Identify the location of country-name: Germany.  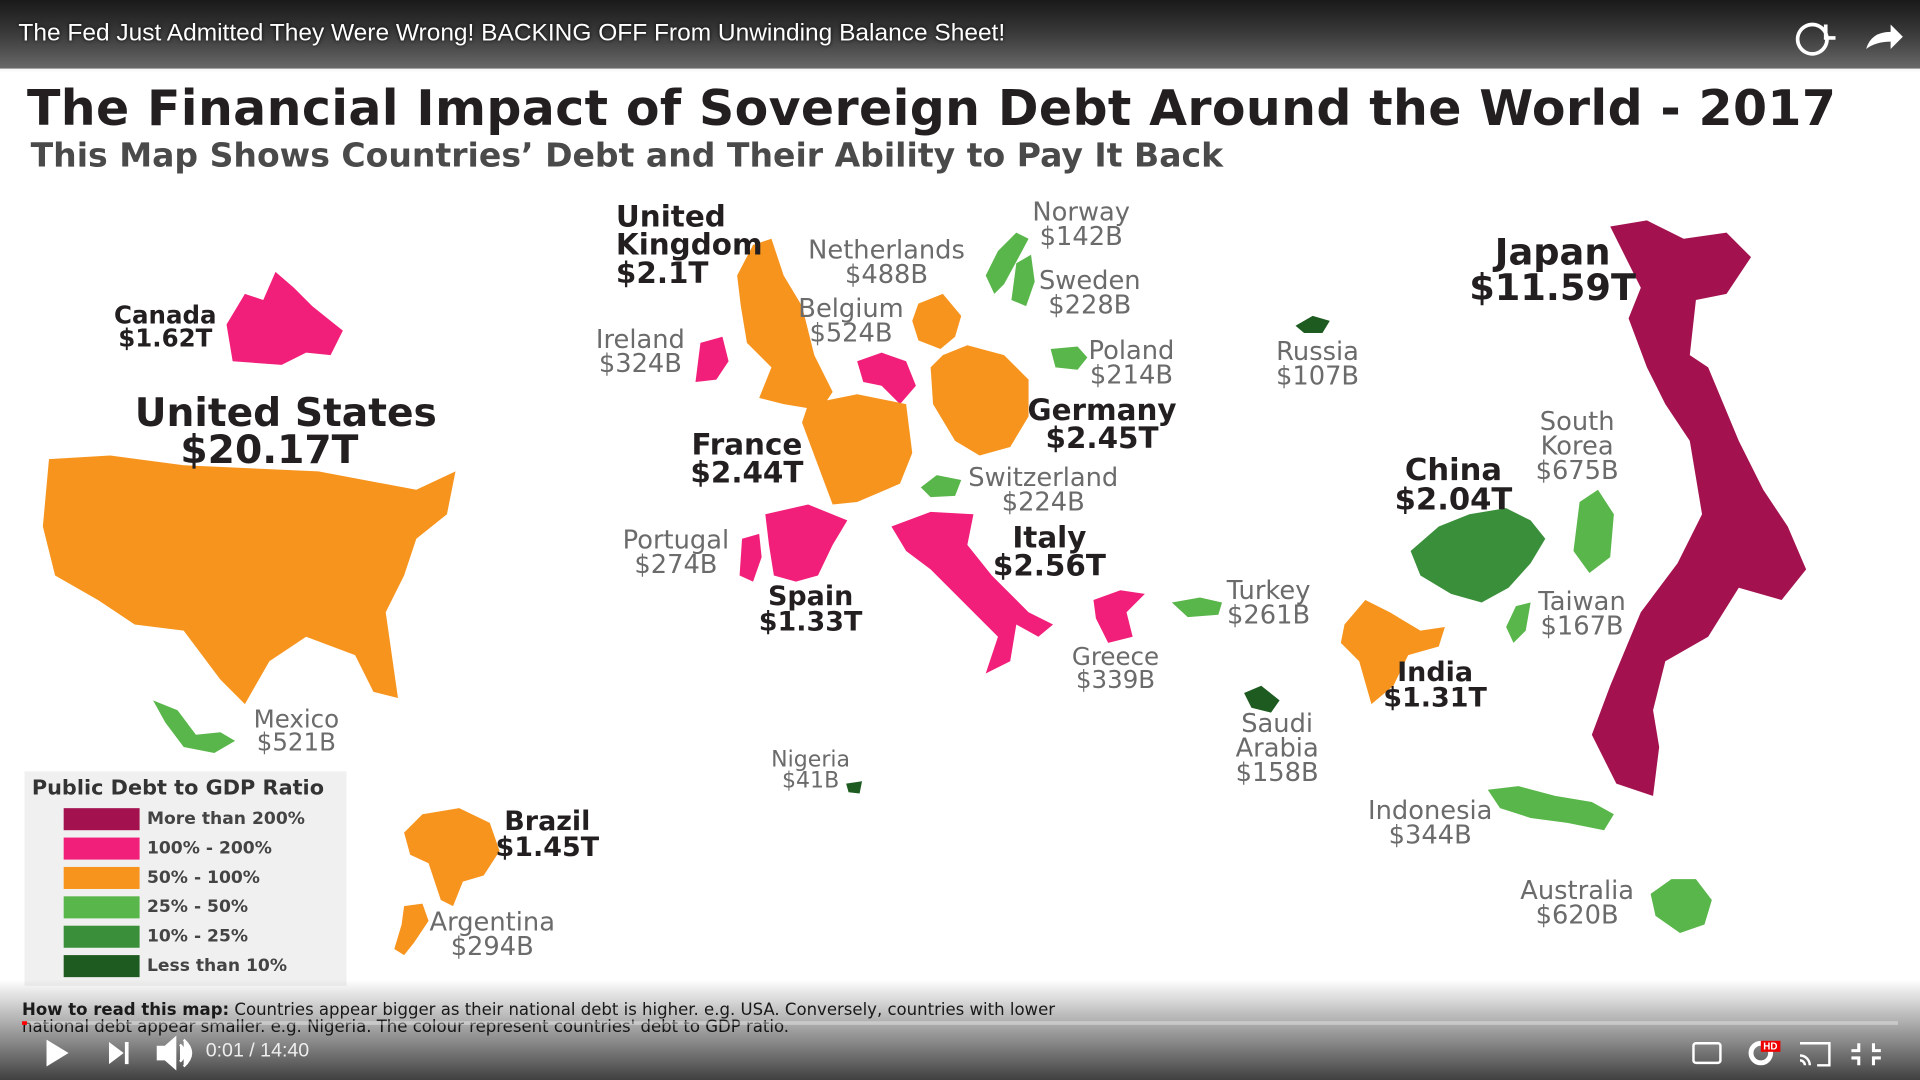
(1102, 410).